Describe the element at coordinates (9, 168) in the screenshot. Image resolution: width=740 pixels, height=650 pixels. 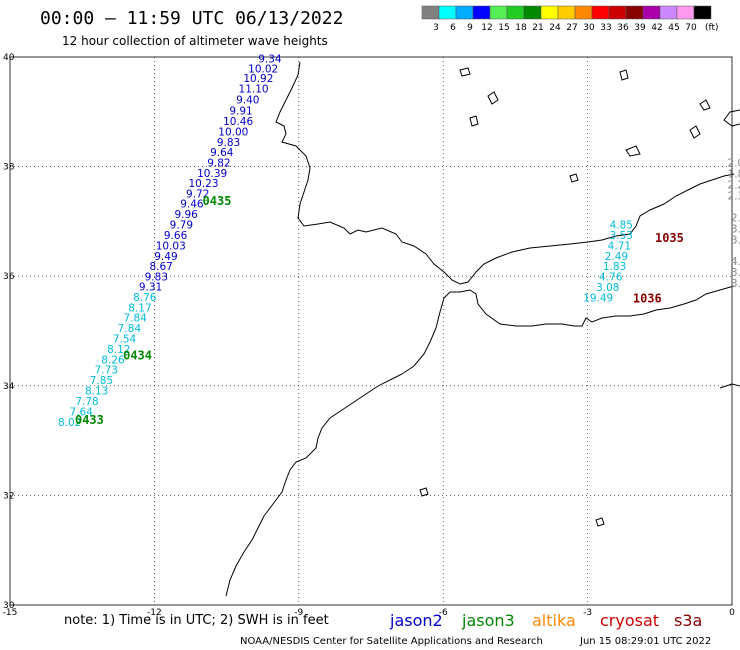
I see `lat-tick-label: 38` at that location.